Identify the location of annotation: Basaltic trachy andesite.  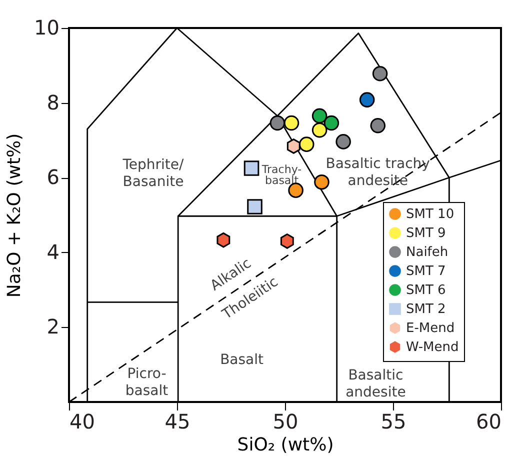
(378, 173).